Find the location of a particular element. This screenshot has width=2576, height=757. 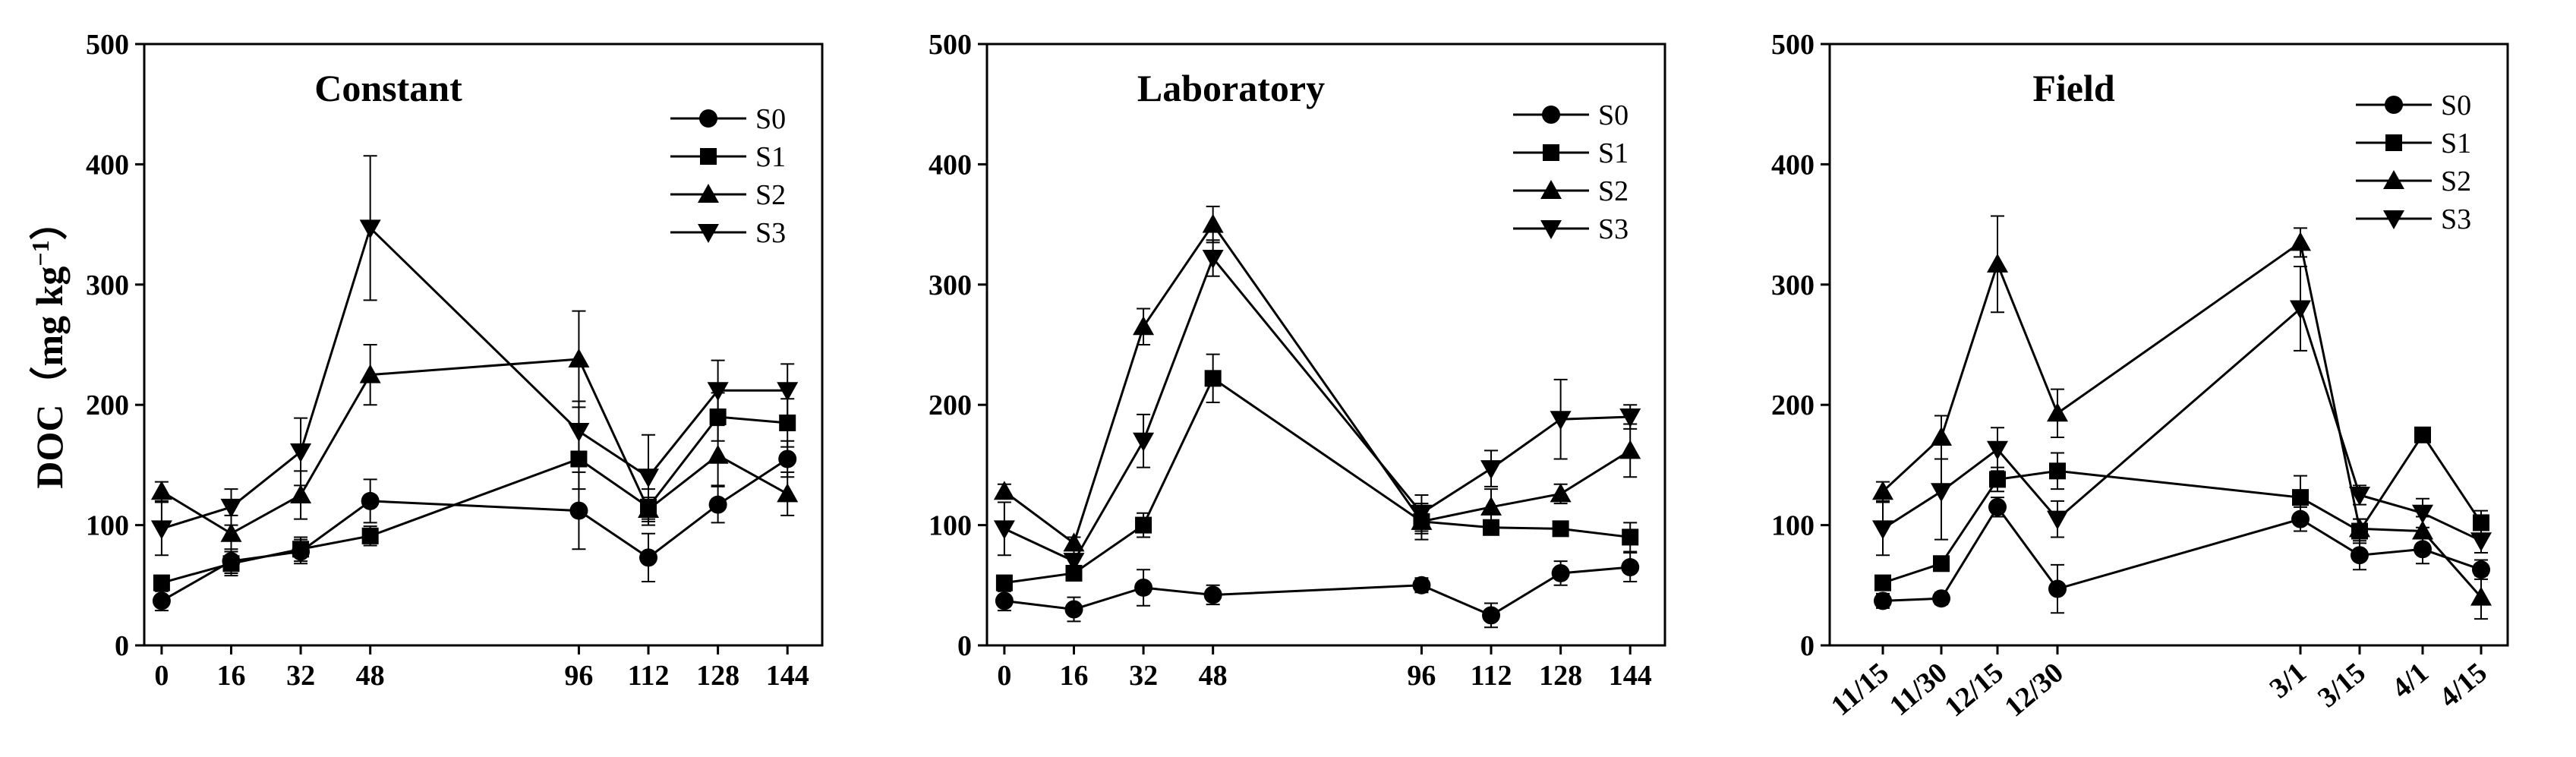

x-tick-label: 96 is located at coordinates (578, 676).